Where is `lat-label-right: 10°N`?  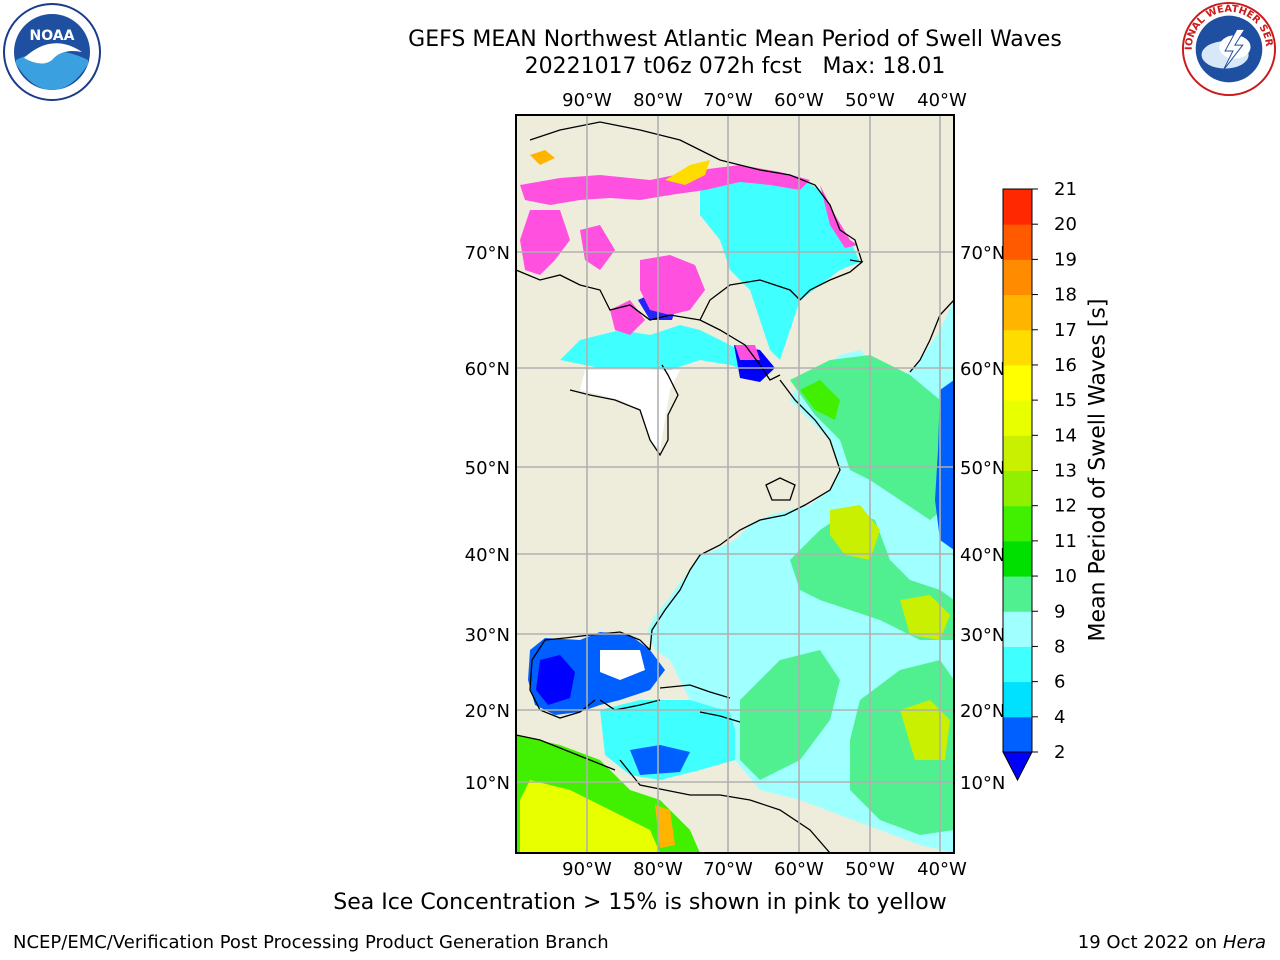 lat-label-right: 10°N is located at coordinates (982, 783).